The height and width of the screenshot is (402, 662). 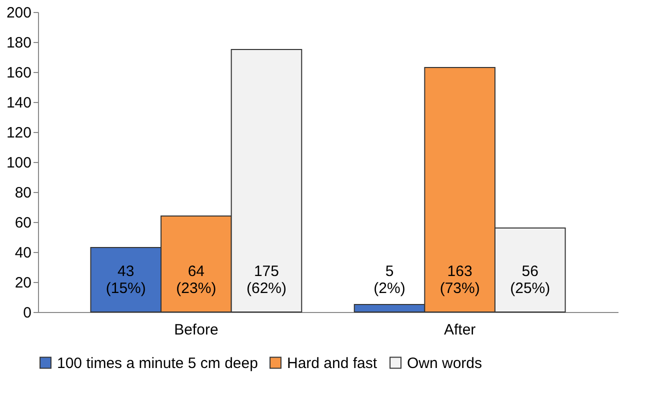 What do you see at coordinates (19, 43) in the screenshot?
I see `y-tick-label: 180` at bounding box center [19, 43].